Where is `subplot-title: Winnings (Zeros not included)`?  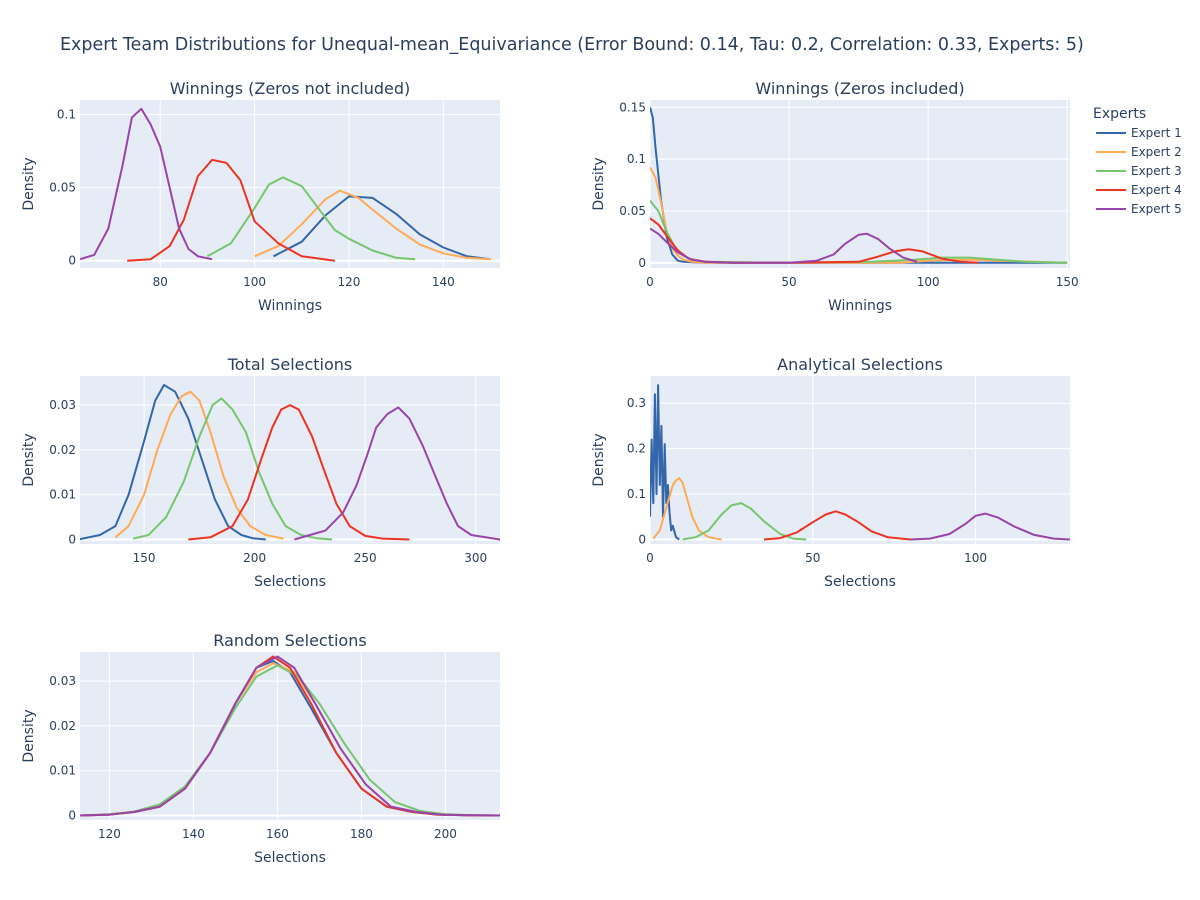 subplot-title: Winnings (Zeros not included) is located at coordinates (290, 88).